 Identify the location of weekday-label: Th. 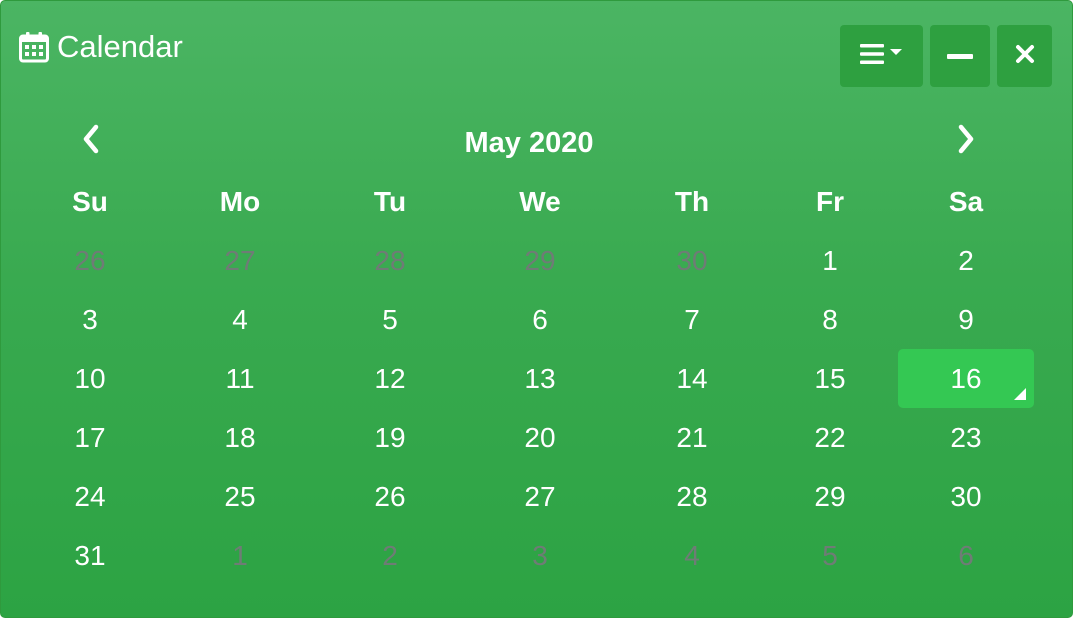
(692, 201).